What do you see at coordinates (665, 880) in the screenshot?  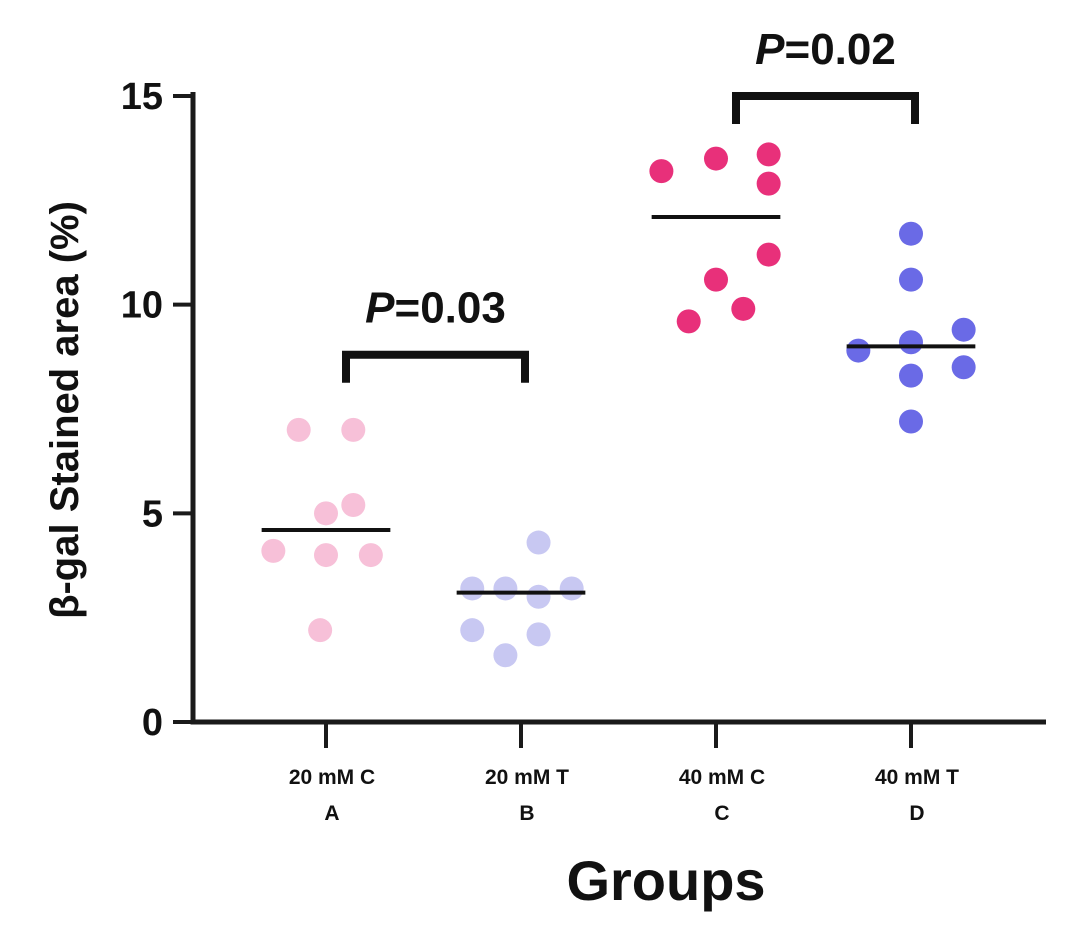 I see `x-axis-title: Groups` at bounding box center [665, 880].